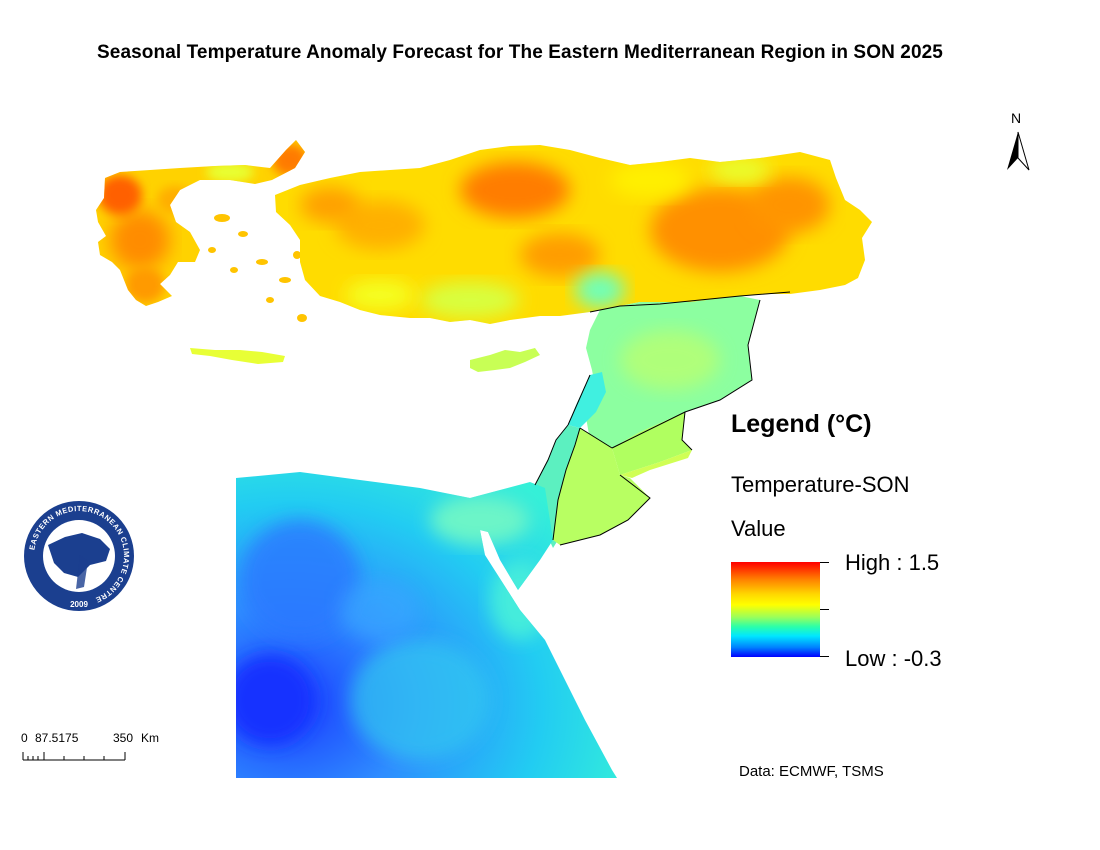 This screenshot has width=1100, height=850. Describe the element at coordinates (820, 484) in the screenshot. I see `legend-layer-name: Temperature-SON` at that location.